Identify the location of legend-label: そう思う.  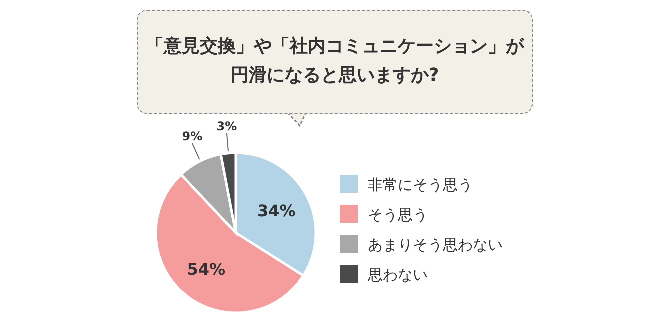
(398, 215).